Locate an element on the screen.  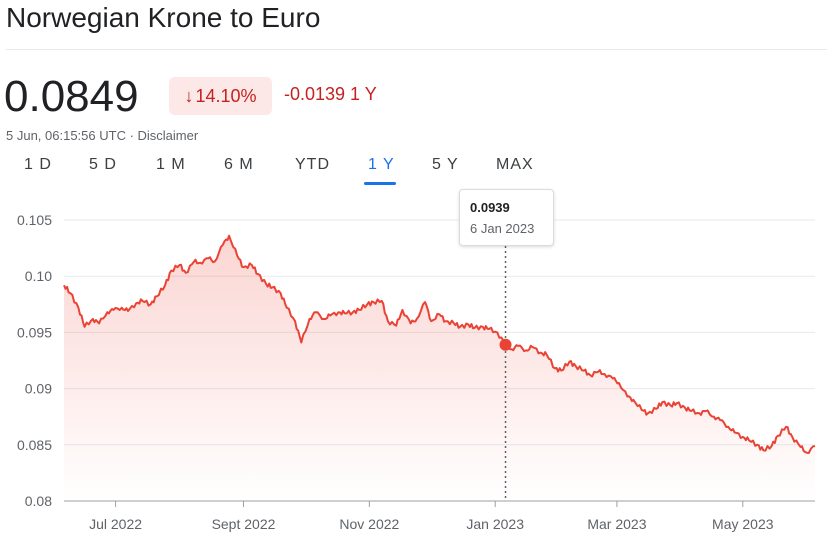
change-absolute: -0.0139 1 Y is located at coordinates (330, 94).